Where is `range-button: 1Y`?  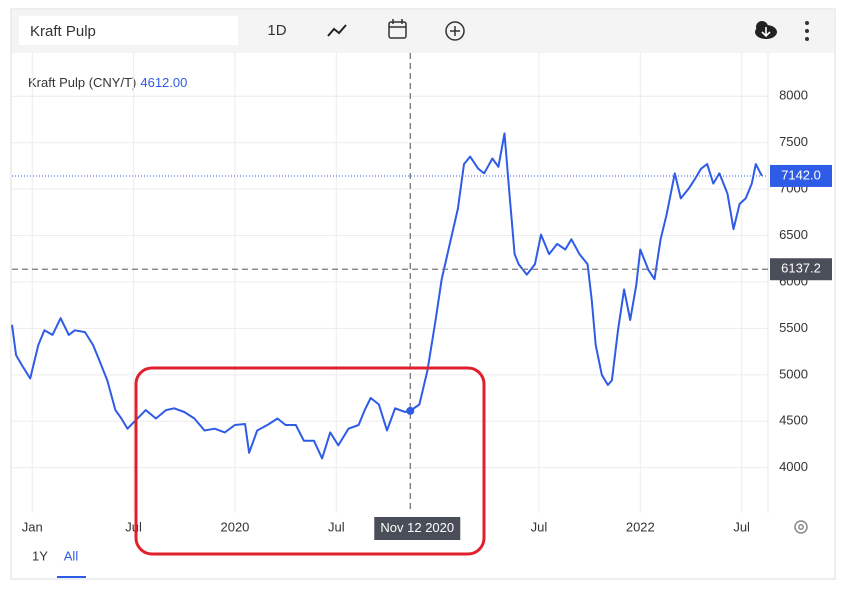
range-button: 1Y is located at coordinates (40, 555).